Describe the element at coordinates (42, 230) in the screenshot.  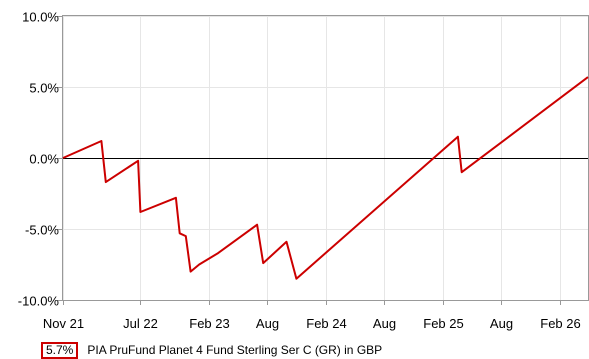
I see `y-tick-label: -5.0%` at that location.